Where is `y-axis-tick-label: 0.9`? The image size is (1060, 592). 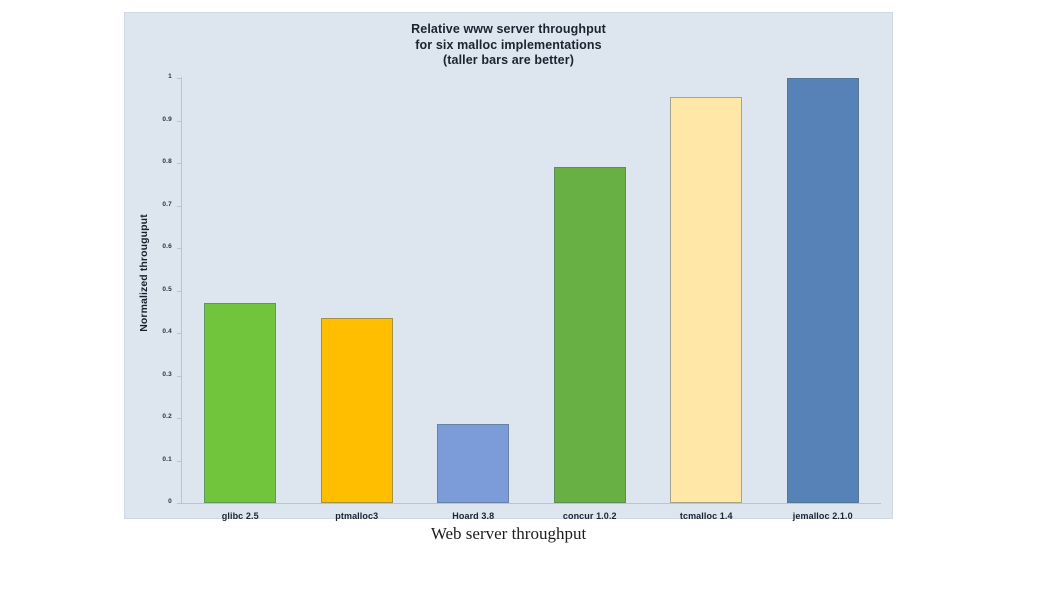
y-axis-tick-label: 0.9 is located at coordinates (167, 119).